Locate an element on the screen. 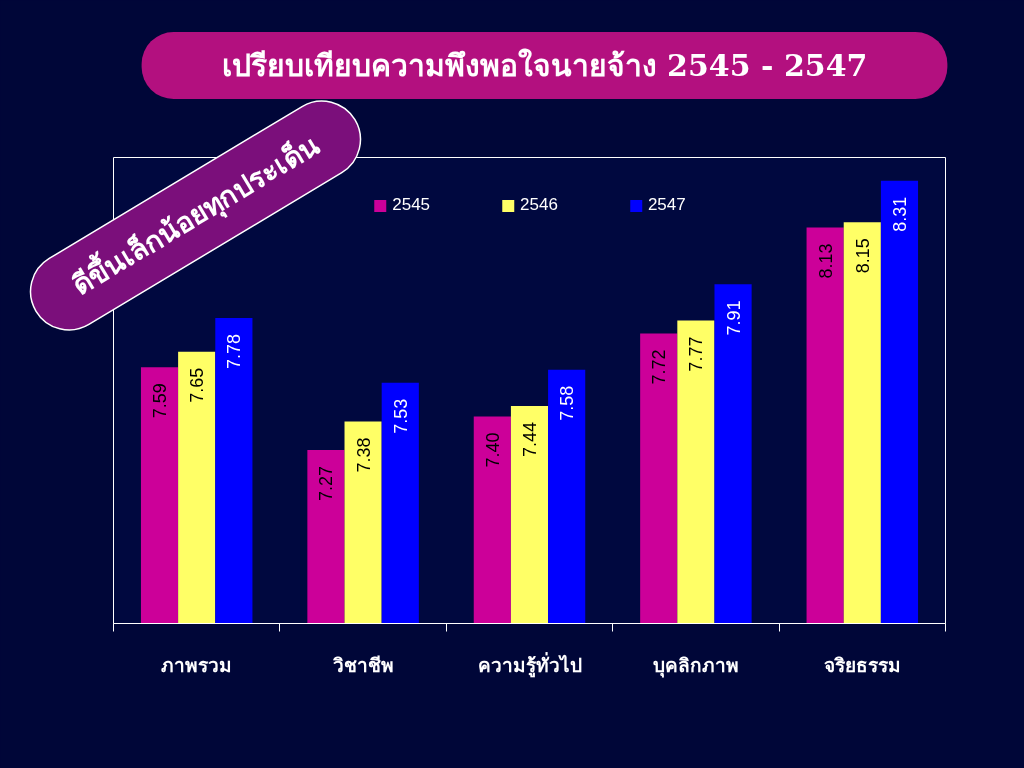 This screenshot has width=1024, height=768. x-tick-label: วิชาชีพ is located at coordinates (363, 664).